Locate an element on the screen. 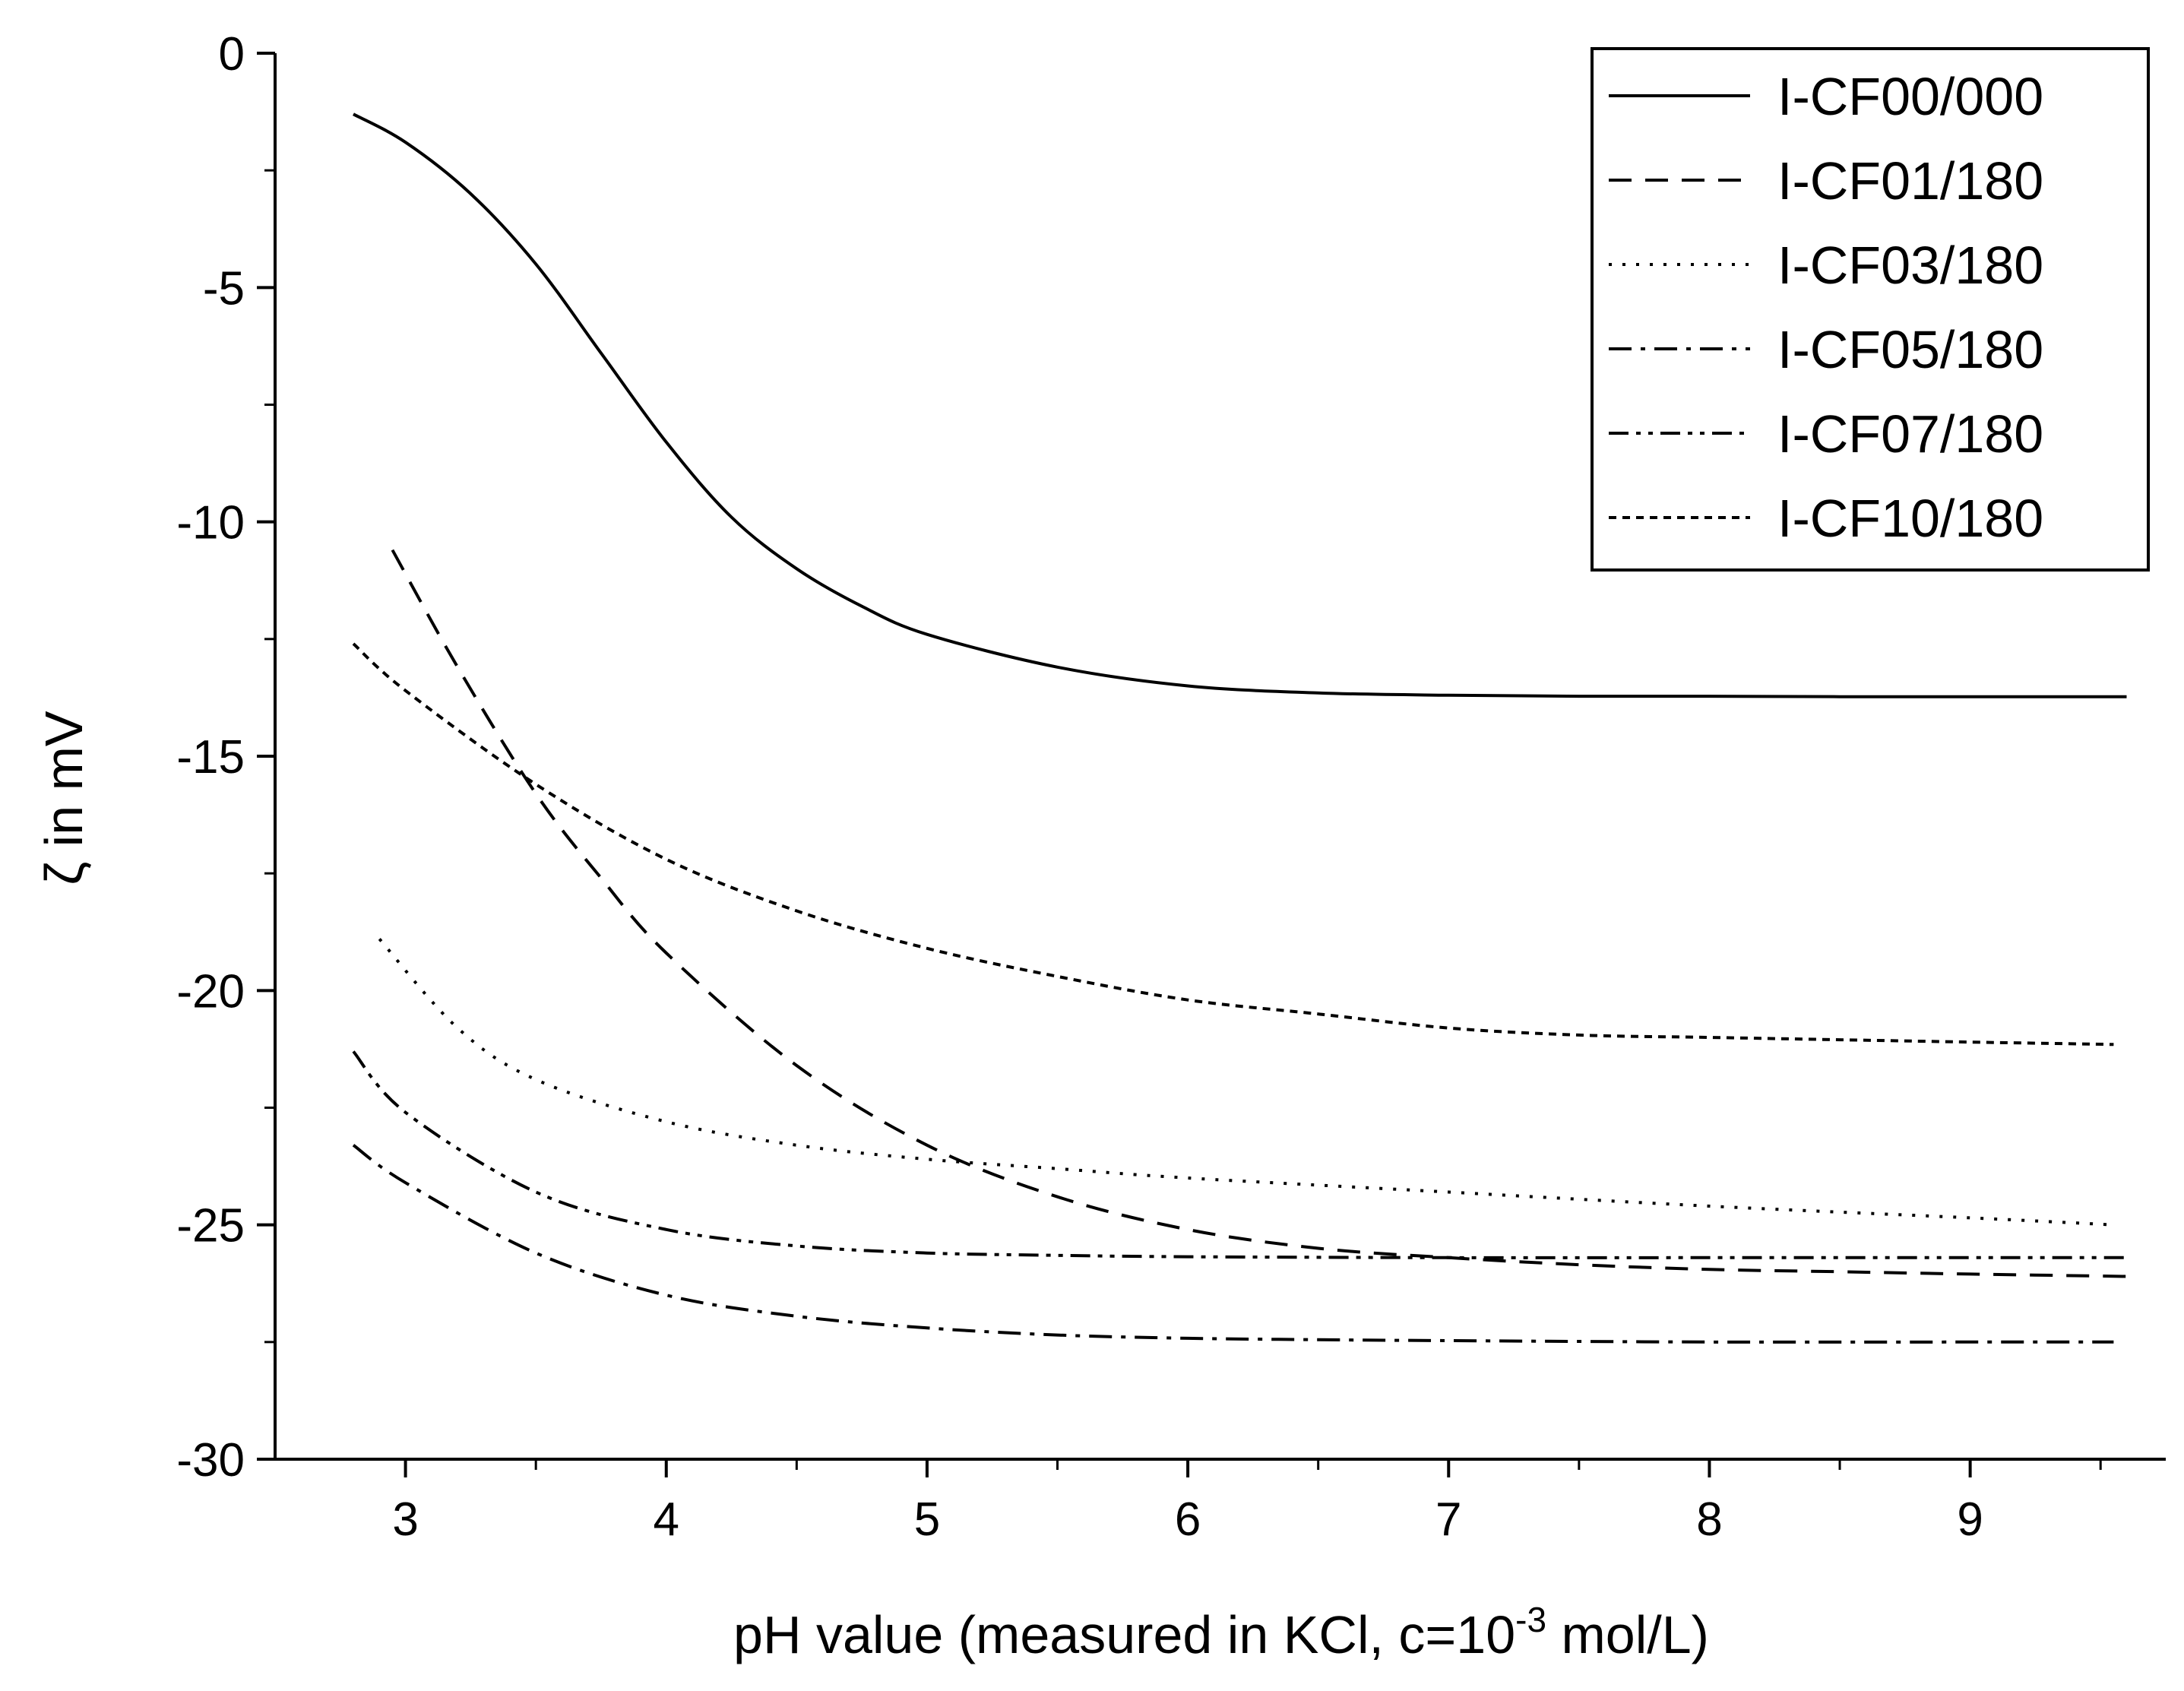 This screenshot has width=2184, height=1691. legend-label: I-CF00/000 is located at coordinates (1910, 97).